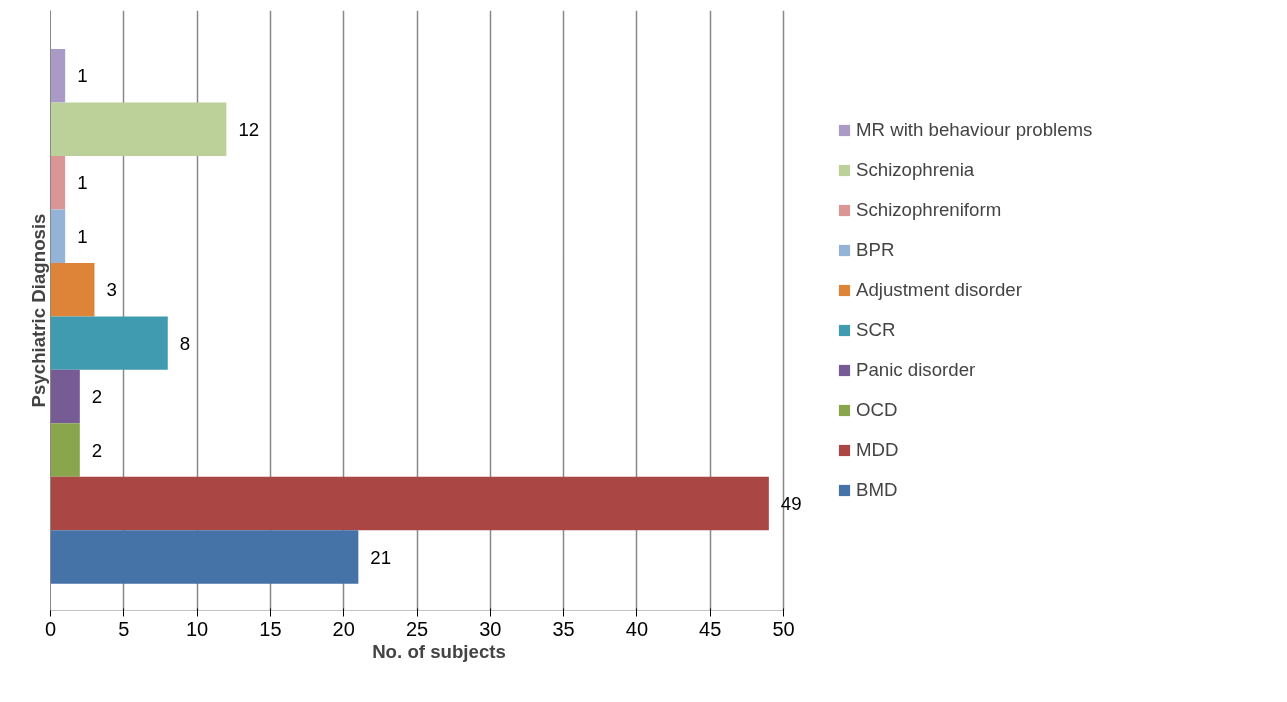 The width and height of the screenshot is (1287, 702). What do you see at coordinates (50, 628) in the screenshot?
I see `x-tick-label: 0` at bounding box center [50, 628].